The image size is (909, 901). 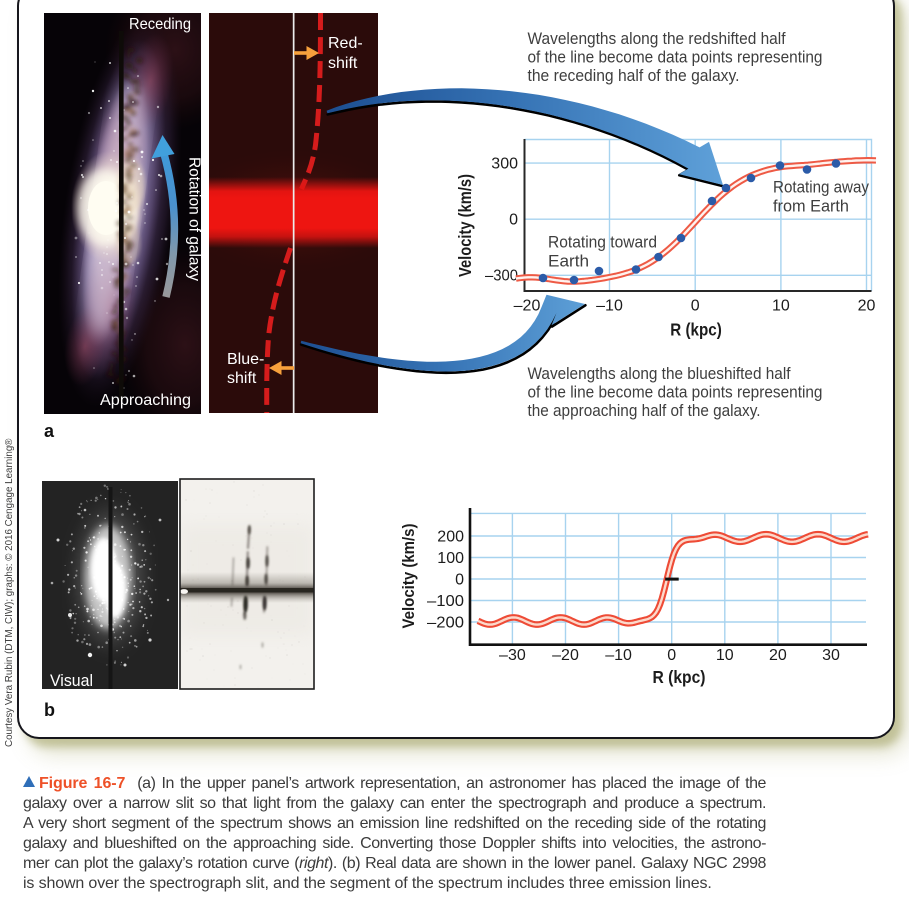 What do you see at coordinates (634, 76) in the screenshot?
I see `svg-text:the receding half of the galax: the receding half of the galaxy.` at bounding box center [634, 76].